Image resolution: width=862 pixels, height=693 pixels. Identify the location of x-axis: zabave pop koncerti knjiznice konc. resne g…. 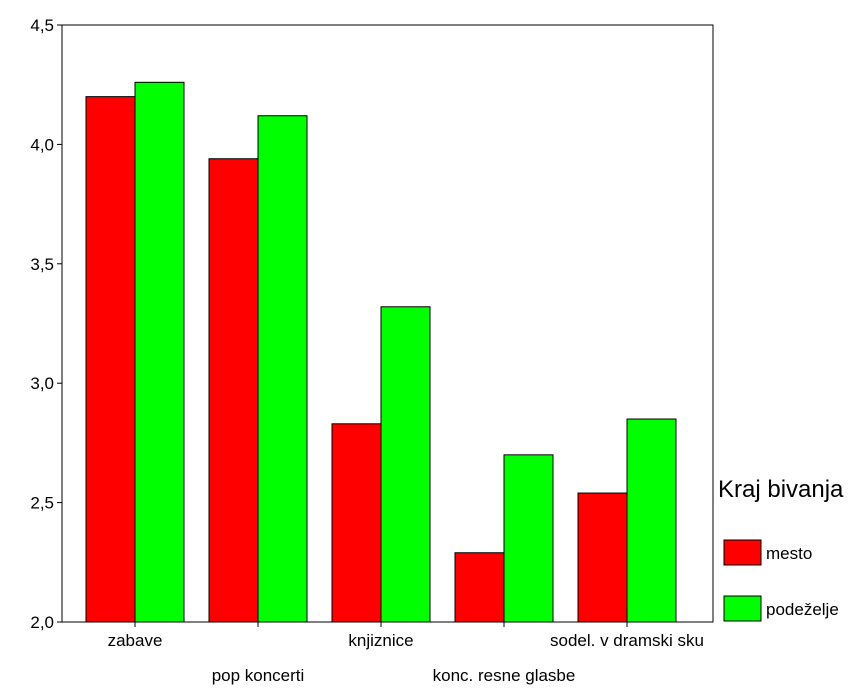
(406, 653).